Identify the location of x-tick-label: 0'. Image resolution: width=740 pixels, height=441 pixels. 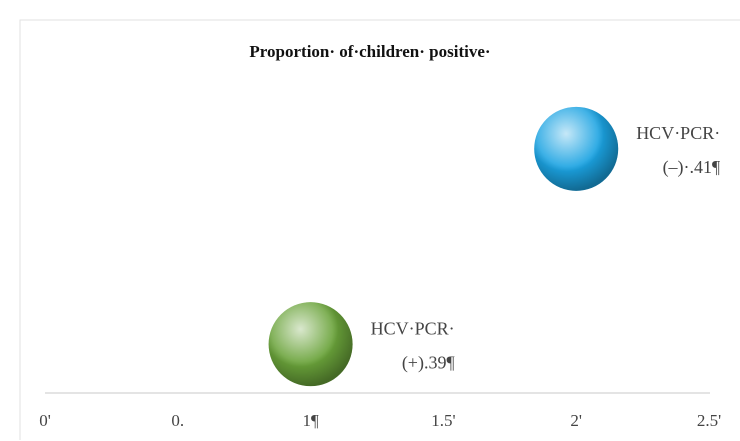
(45, 420).